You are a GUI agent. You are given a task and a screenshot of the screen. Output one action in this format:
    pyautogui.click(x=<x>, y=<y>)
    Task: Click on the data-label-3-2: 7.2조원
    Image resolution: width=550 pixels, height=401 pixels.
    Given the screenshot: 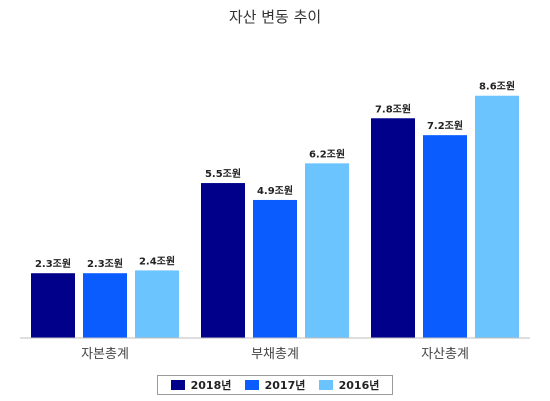 What is the action you would take?
    pyautogui.click(x=445, y=125)
    